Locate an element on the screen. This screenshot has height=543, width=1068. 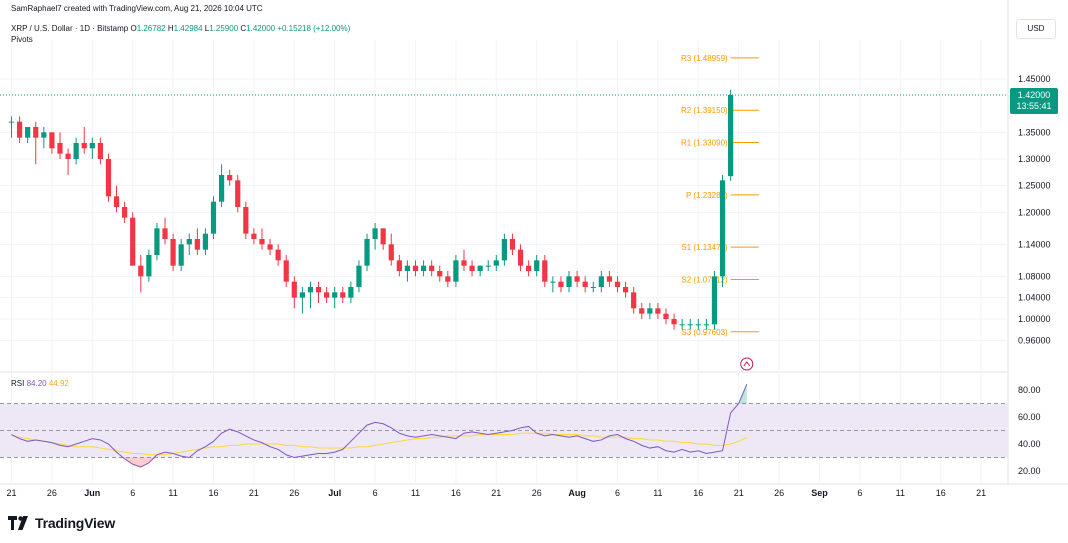
tradingview-logo: TradingView is located at coordinates (61, 523).